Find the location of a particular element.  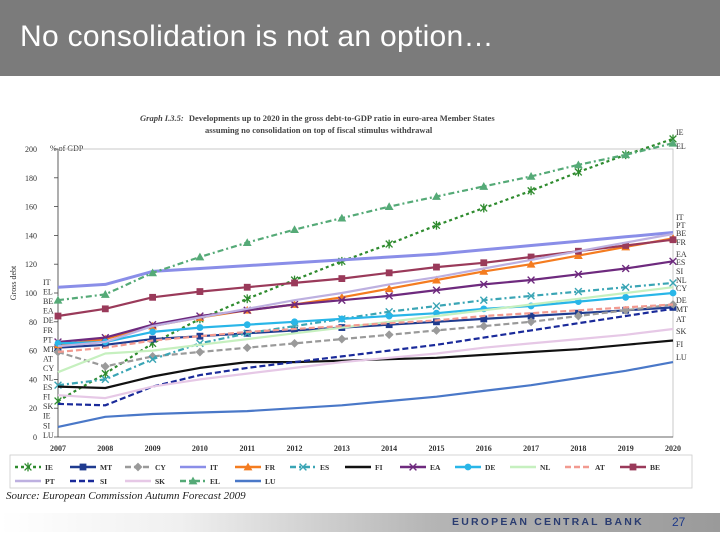

right-label-de: DE is located at coordinates (681, 300).